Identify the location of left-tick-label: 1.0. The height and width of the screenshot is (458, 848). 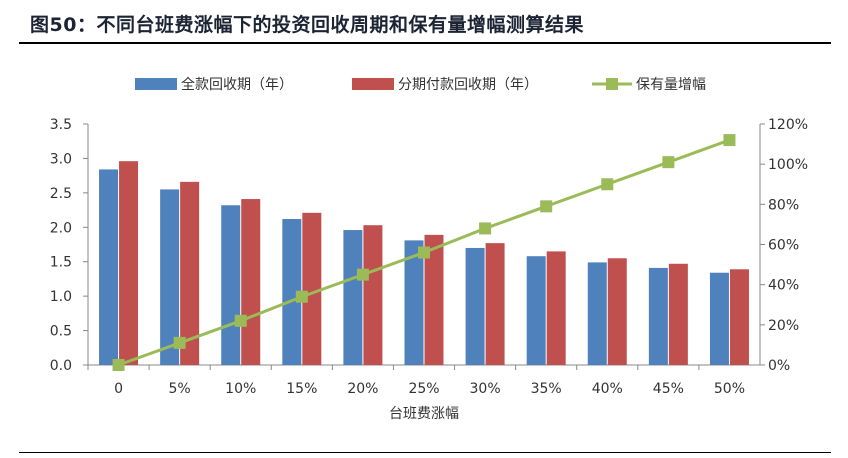
(61, 297).